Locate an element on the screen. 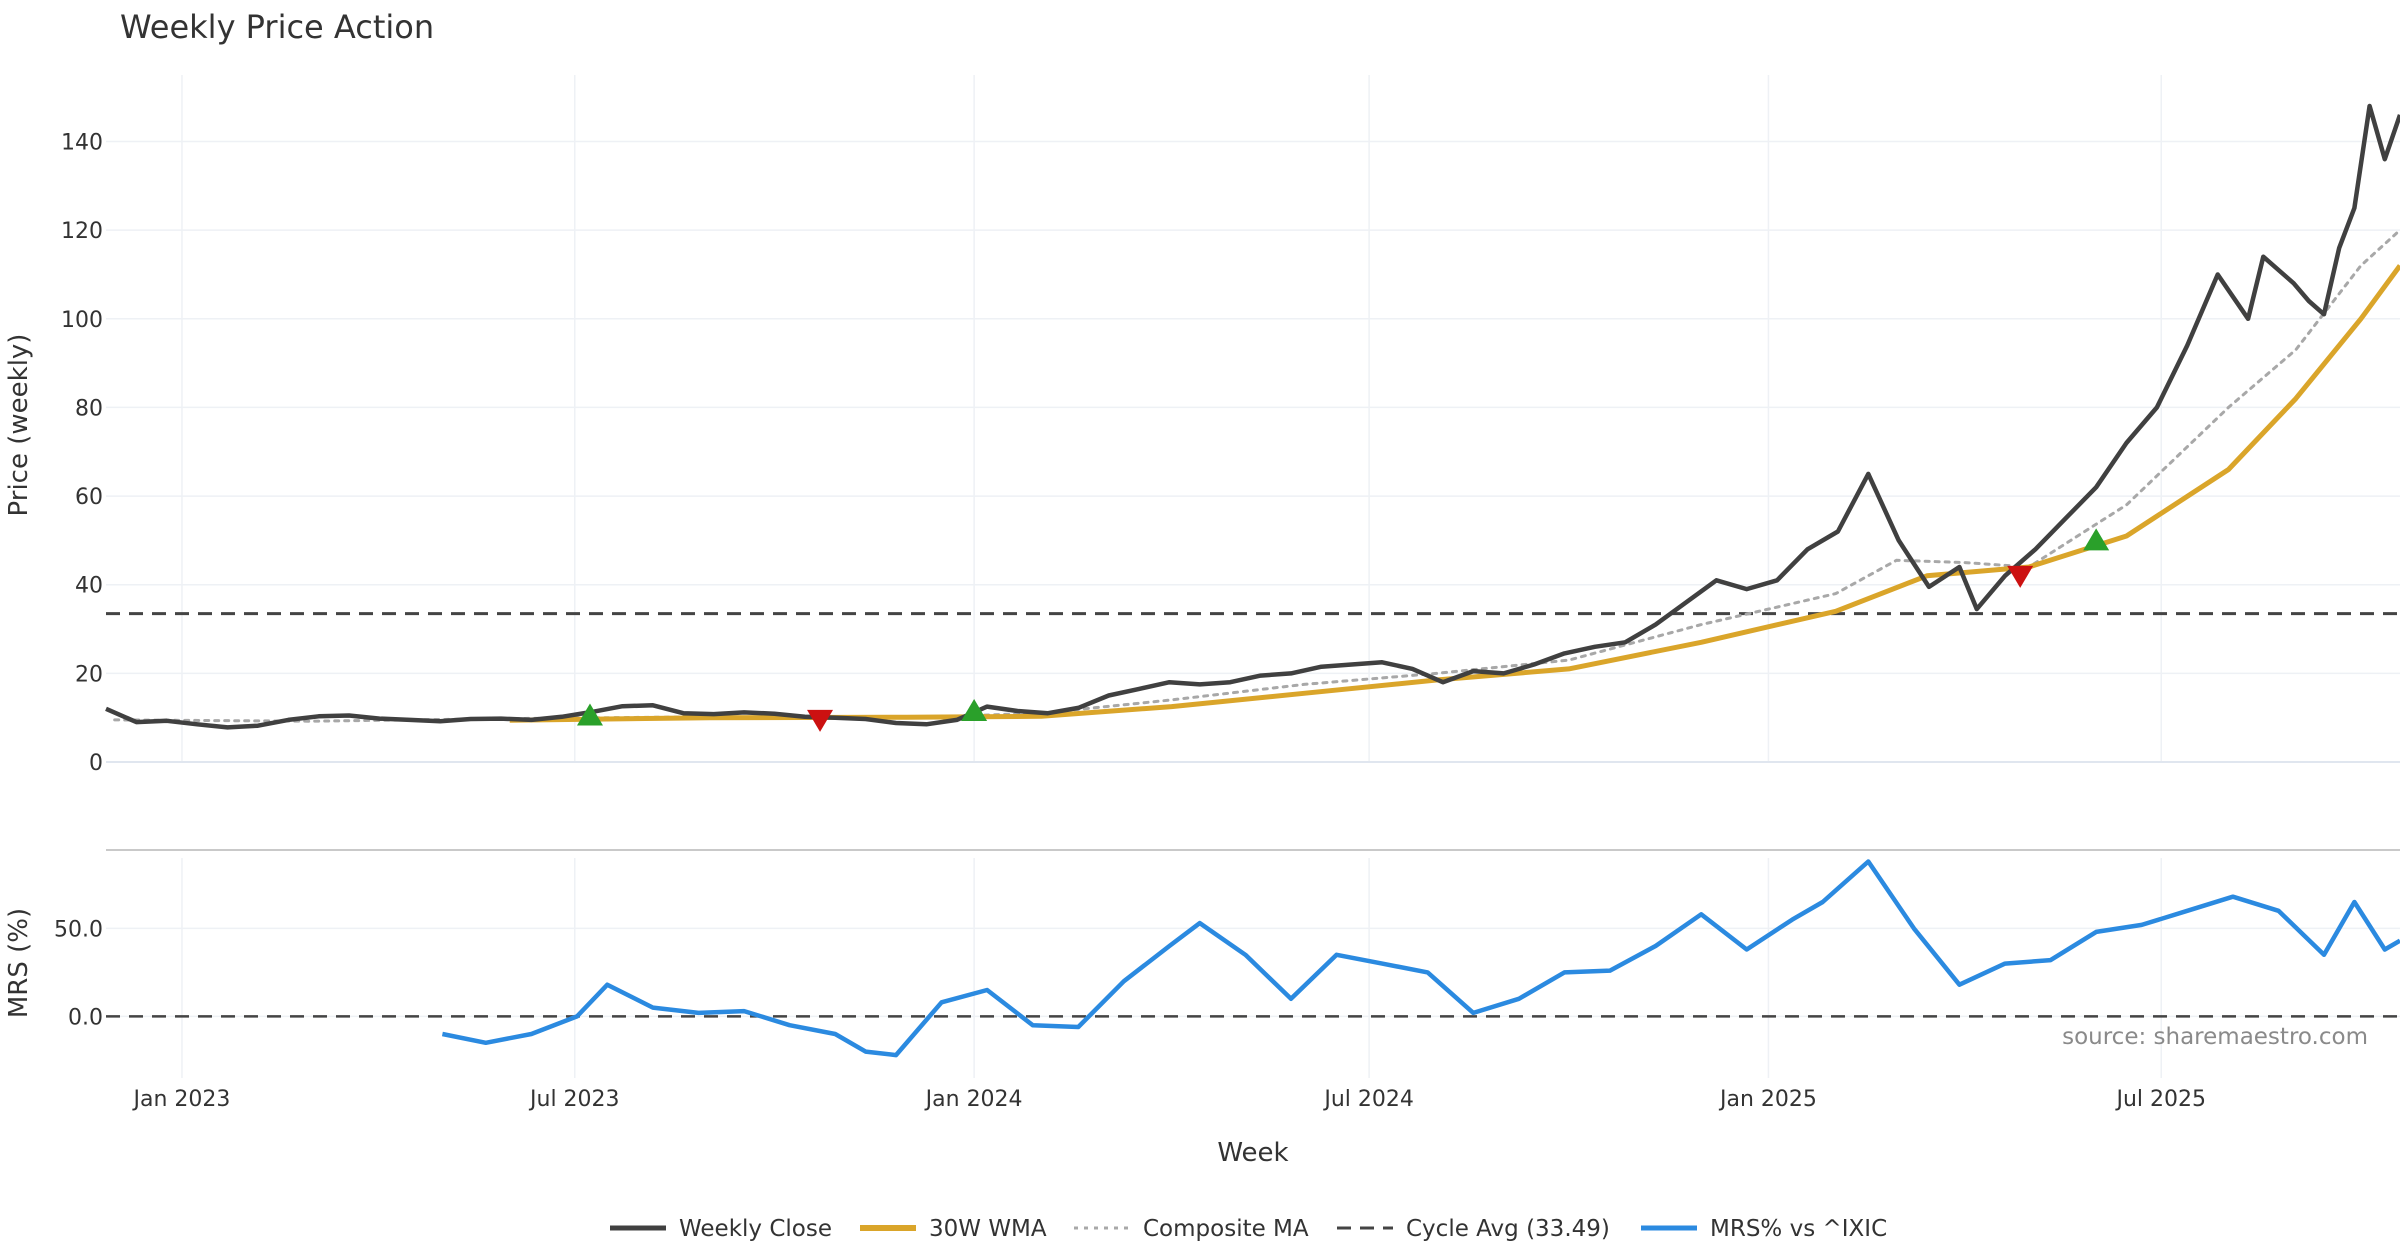  x-tick-label: Jul 2025 is located at coordinates (2161, 1099).